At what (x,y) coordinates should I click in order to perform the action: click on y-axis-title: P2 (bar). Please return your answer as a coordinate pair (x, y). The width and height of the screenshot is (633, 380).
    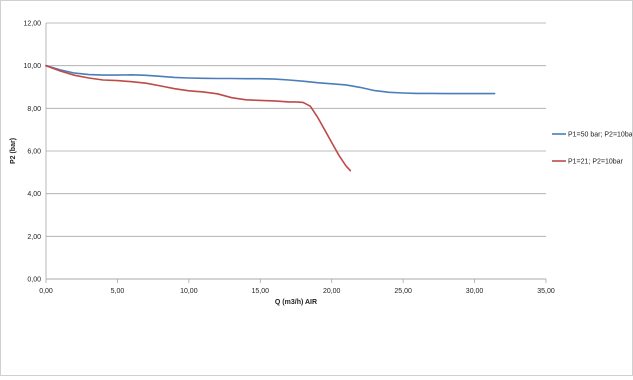
    Looking at the image, I should click on (13, 151).